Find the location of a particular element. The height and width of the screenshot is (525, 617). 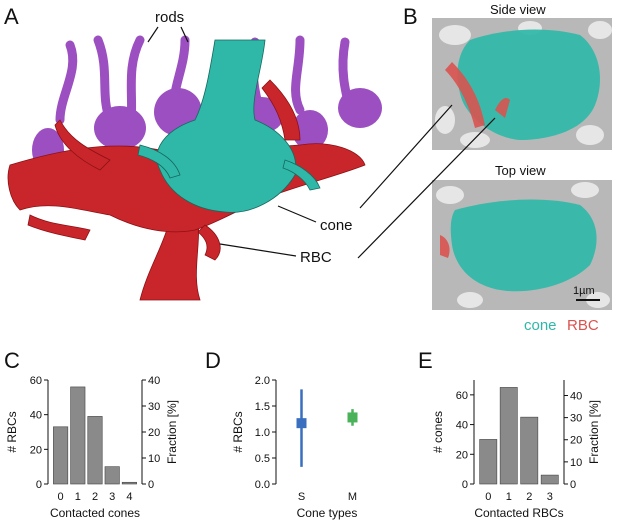

y-tick-label: 1.0 is located at coordinates (262, 433).